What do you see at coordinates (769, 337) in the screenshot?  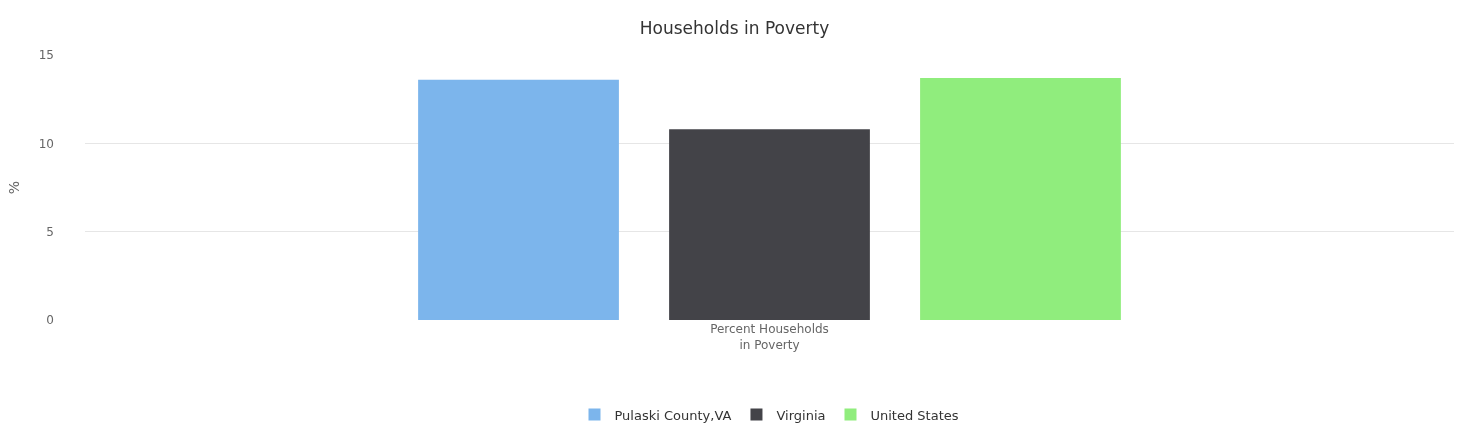 I see `x-tick-label: Percent Households in Poverty` at bounding box center [769, 337].